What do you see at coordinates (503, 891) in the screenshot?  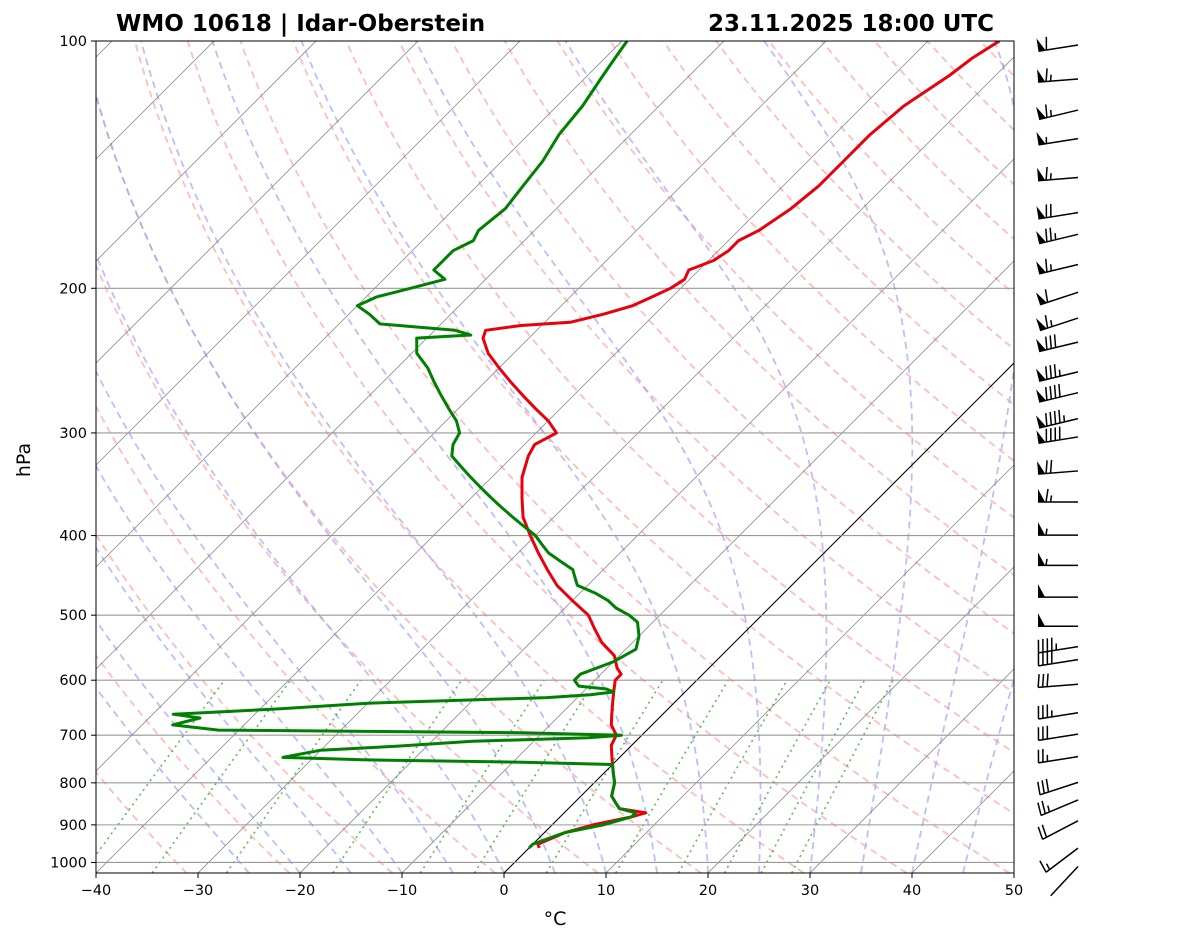 I see `x-tick-label: 0` at bounding box center [503, 891].